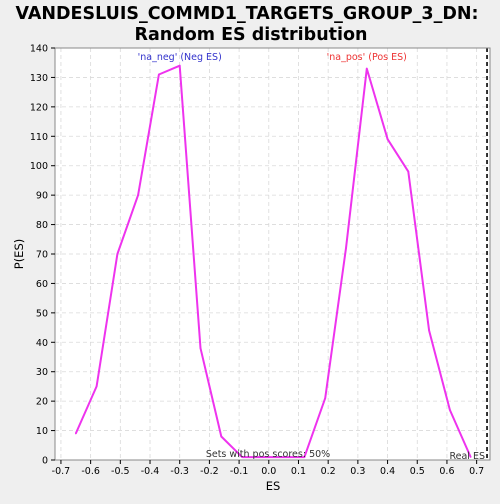 The width and height of the screenshot is (500, 504). Describe the element at coordinates (468, 255) in the screenshot. I see `real-es-marker: Real ES` at that location.